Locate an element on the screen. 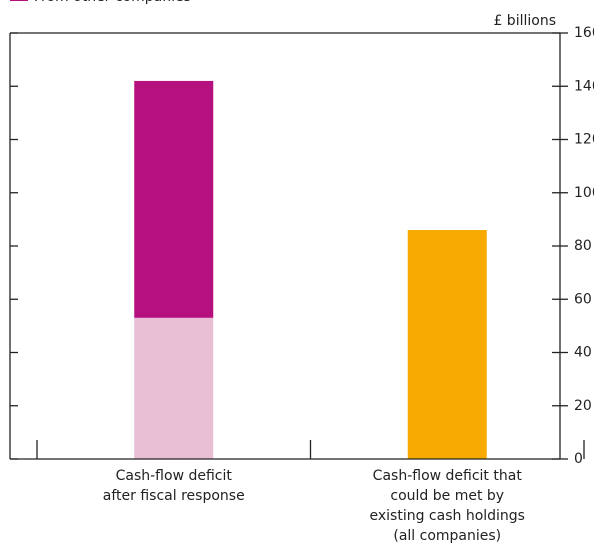 This screenshot has height=546, width=594. y-tick-label: 0 is located at coordinates (578, 459).